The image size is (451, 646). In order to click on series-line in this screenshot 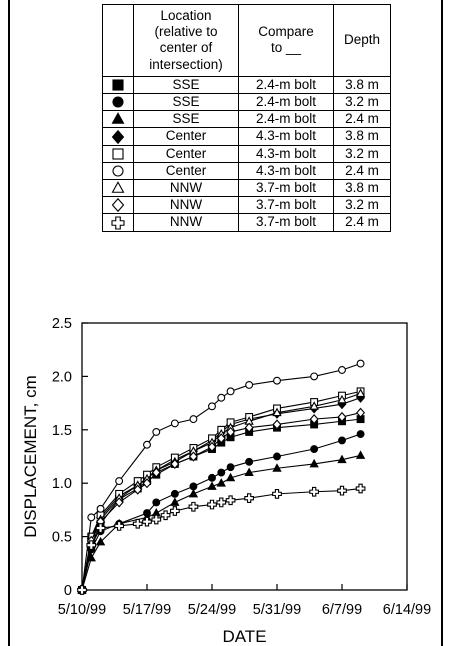, I will do `click(221, 522)`.